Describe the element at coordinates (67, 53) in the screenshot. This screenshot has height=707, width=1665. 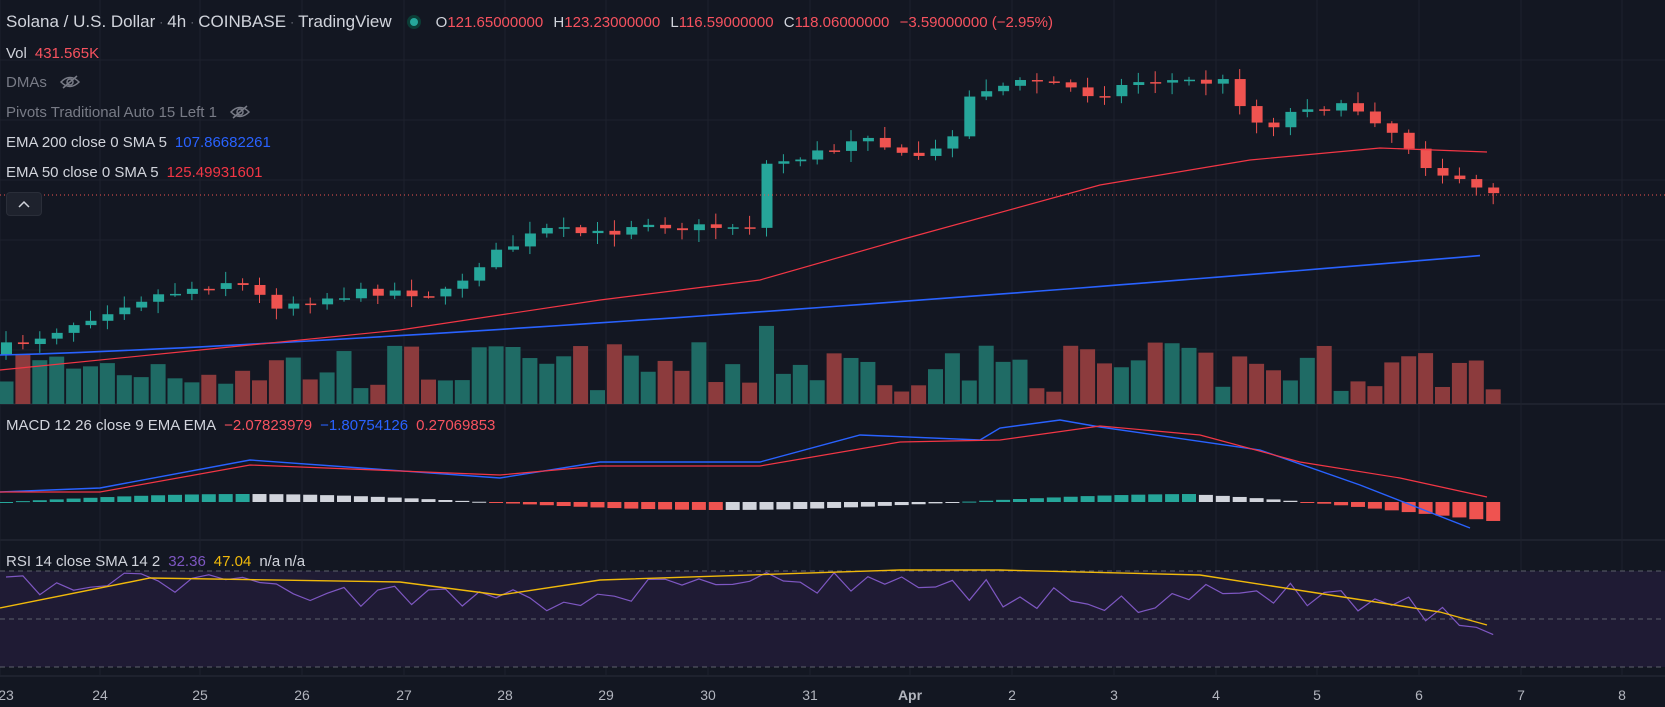
I see `vol-value: 431.565K` at that location.